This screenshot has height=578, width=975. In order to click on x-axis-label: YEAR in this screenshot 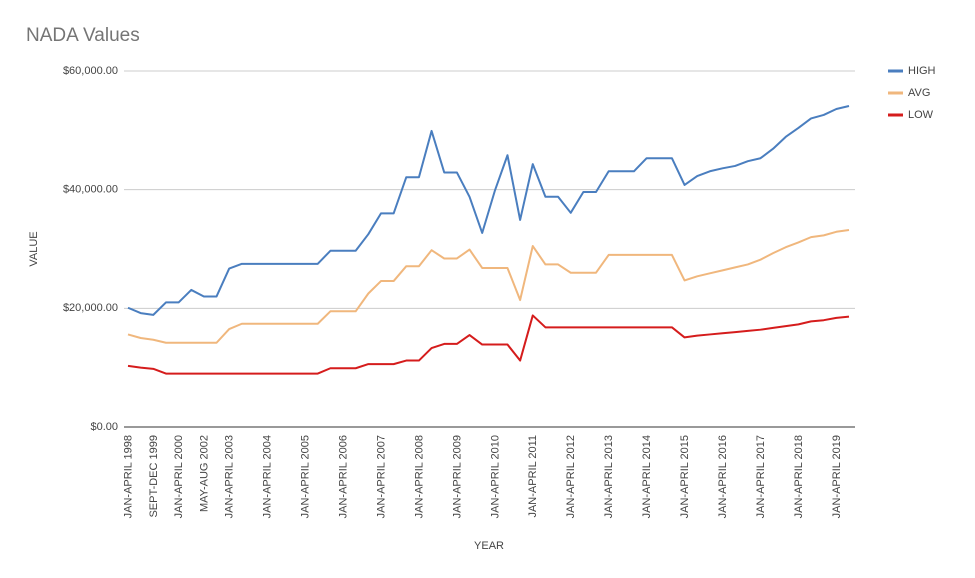, I will do `click(489, 546)`.